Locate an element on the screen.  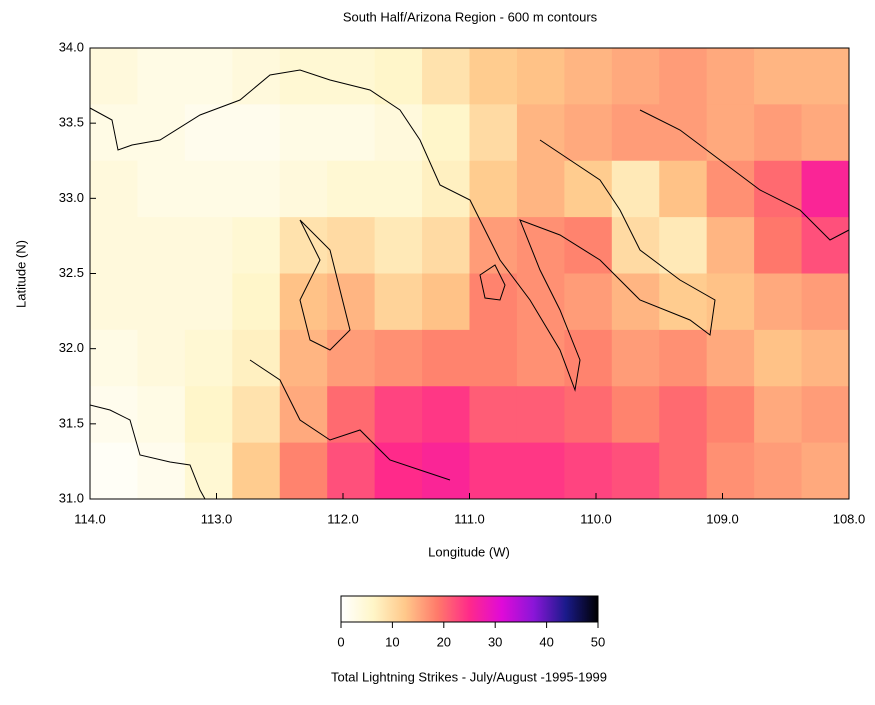
colorbar-tick-label: 10 is located at coordinates (392, 641).